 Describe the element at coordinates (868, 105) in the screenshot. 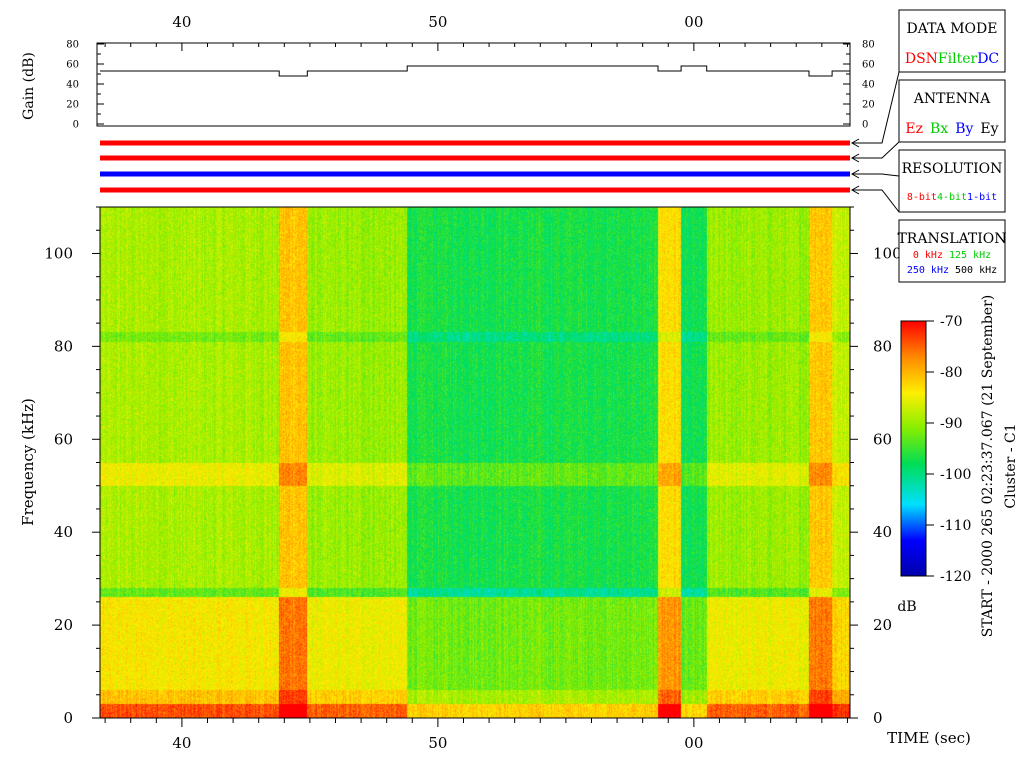

I see `gain-tick-label-right: 20` at that location.